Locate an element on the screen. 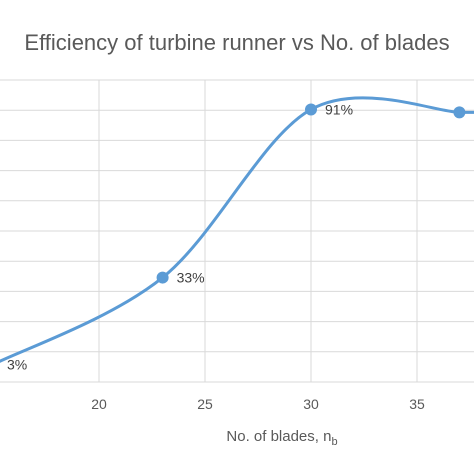 Image resolution: width=474 pixels, height=474 pixels. x-tick-labels: 20 25 30 35 is located at coordinates (258, 404).